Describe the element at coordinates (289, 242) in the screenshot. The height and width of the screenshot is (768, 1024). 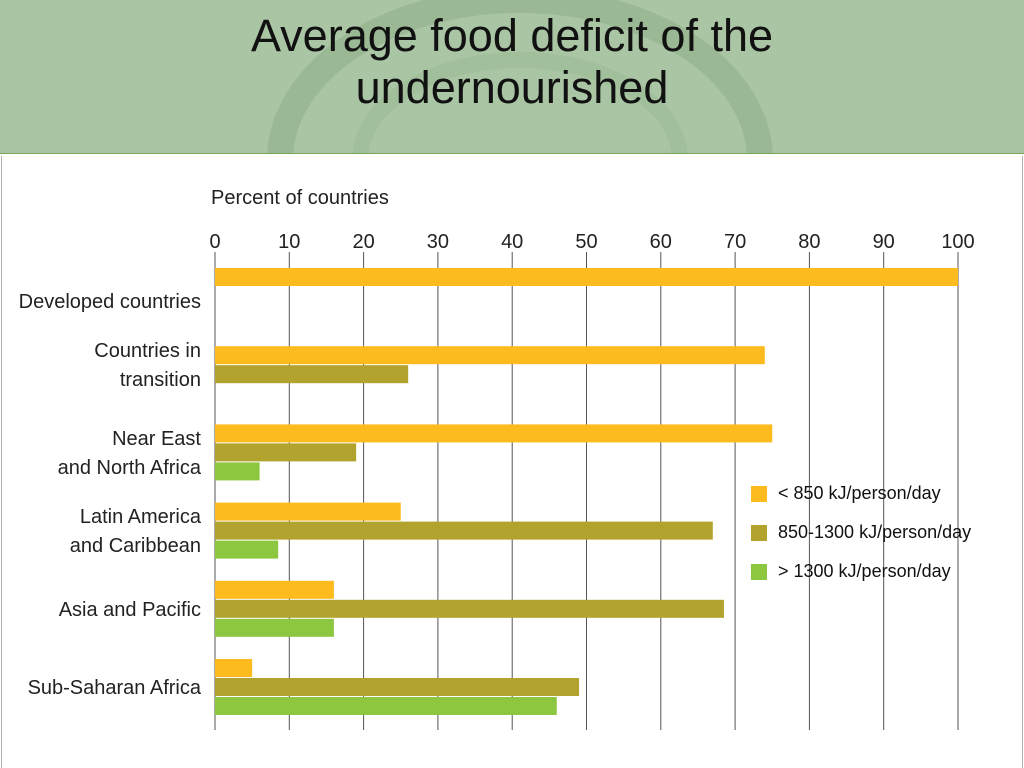
I see `x-tick-label: 10` at that location.